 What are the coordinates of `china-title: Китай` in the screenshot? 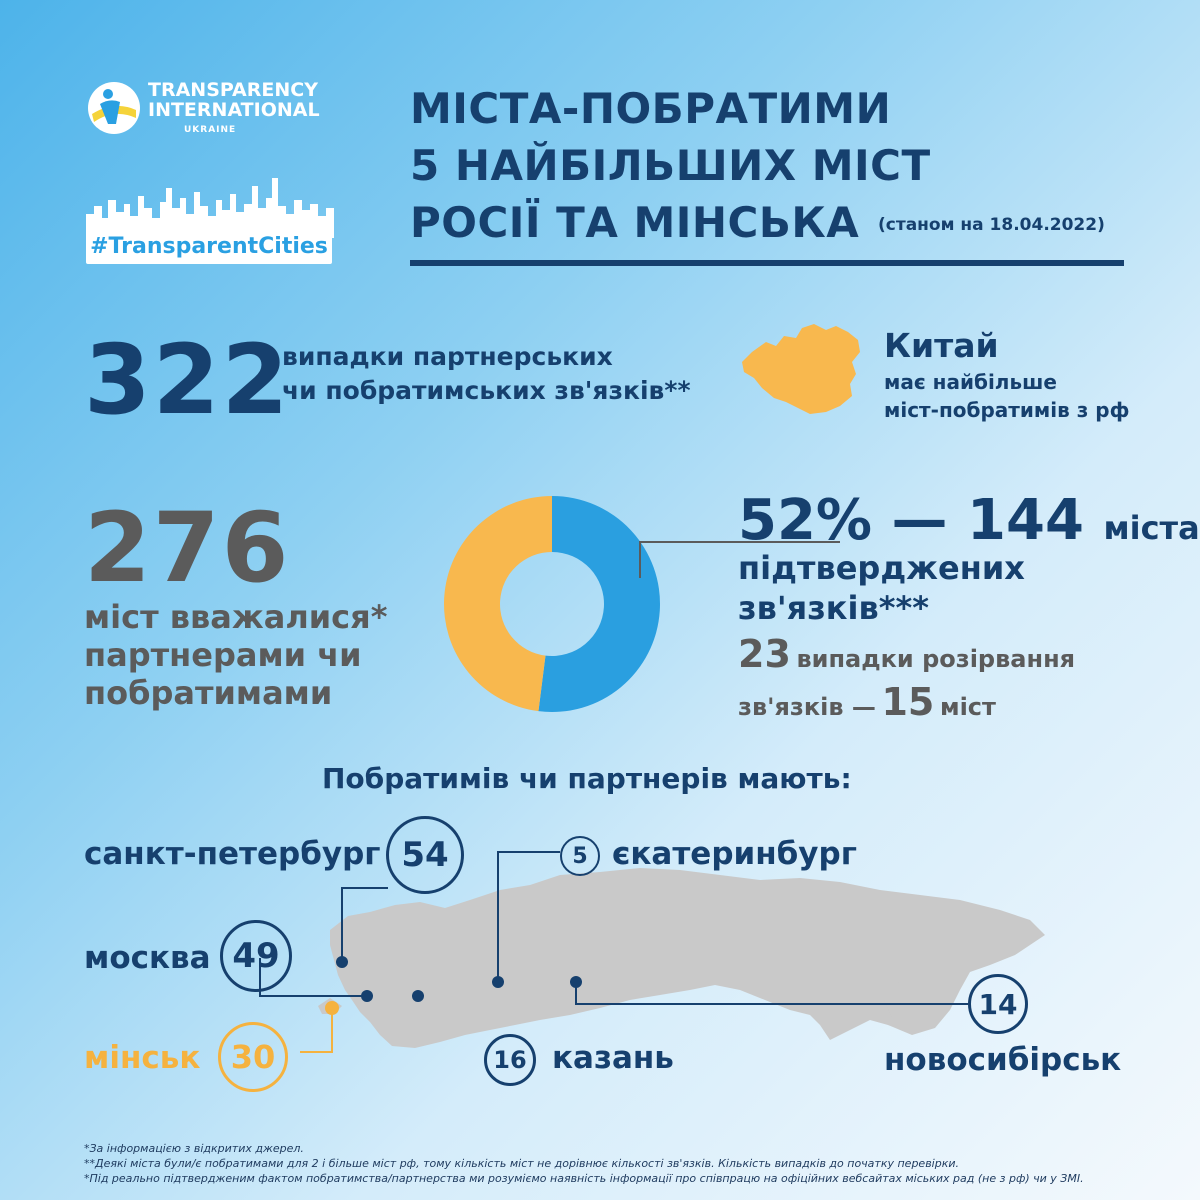 It's located at (941, 345).